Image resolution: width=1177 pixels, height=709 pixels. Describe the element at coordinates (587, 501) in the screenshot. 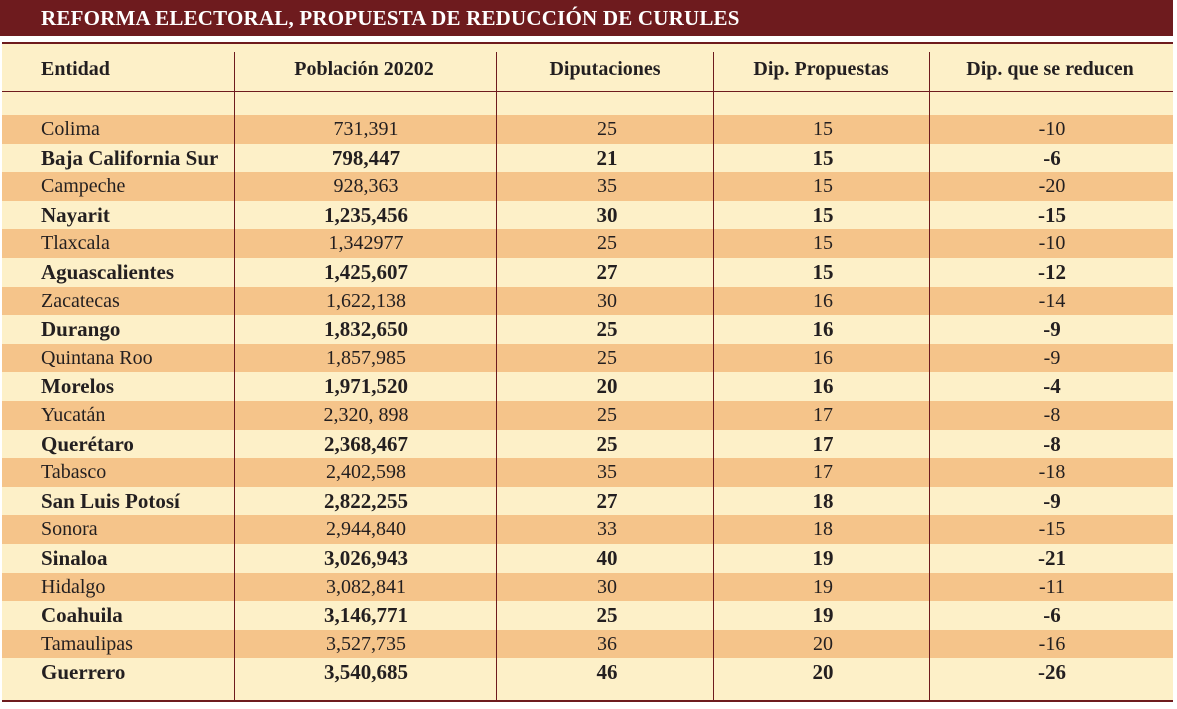

I see `table-row: San Luis Potosí 2,822,255 27 18 -9` at that location.